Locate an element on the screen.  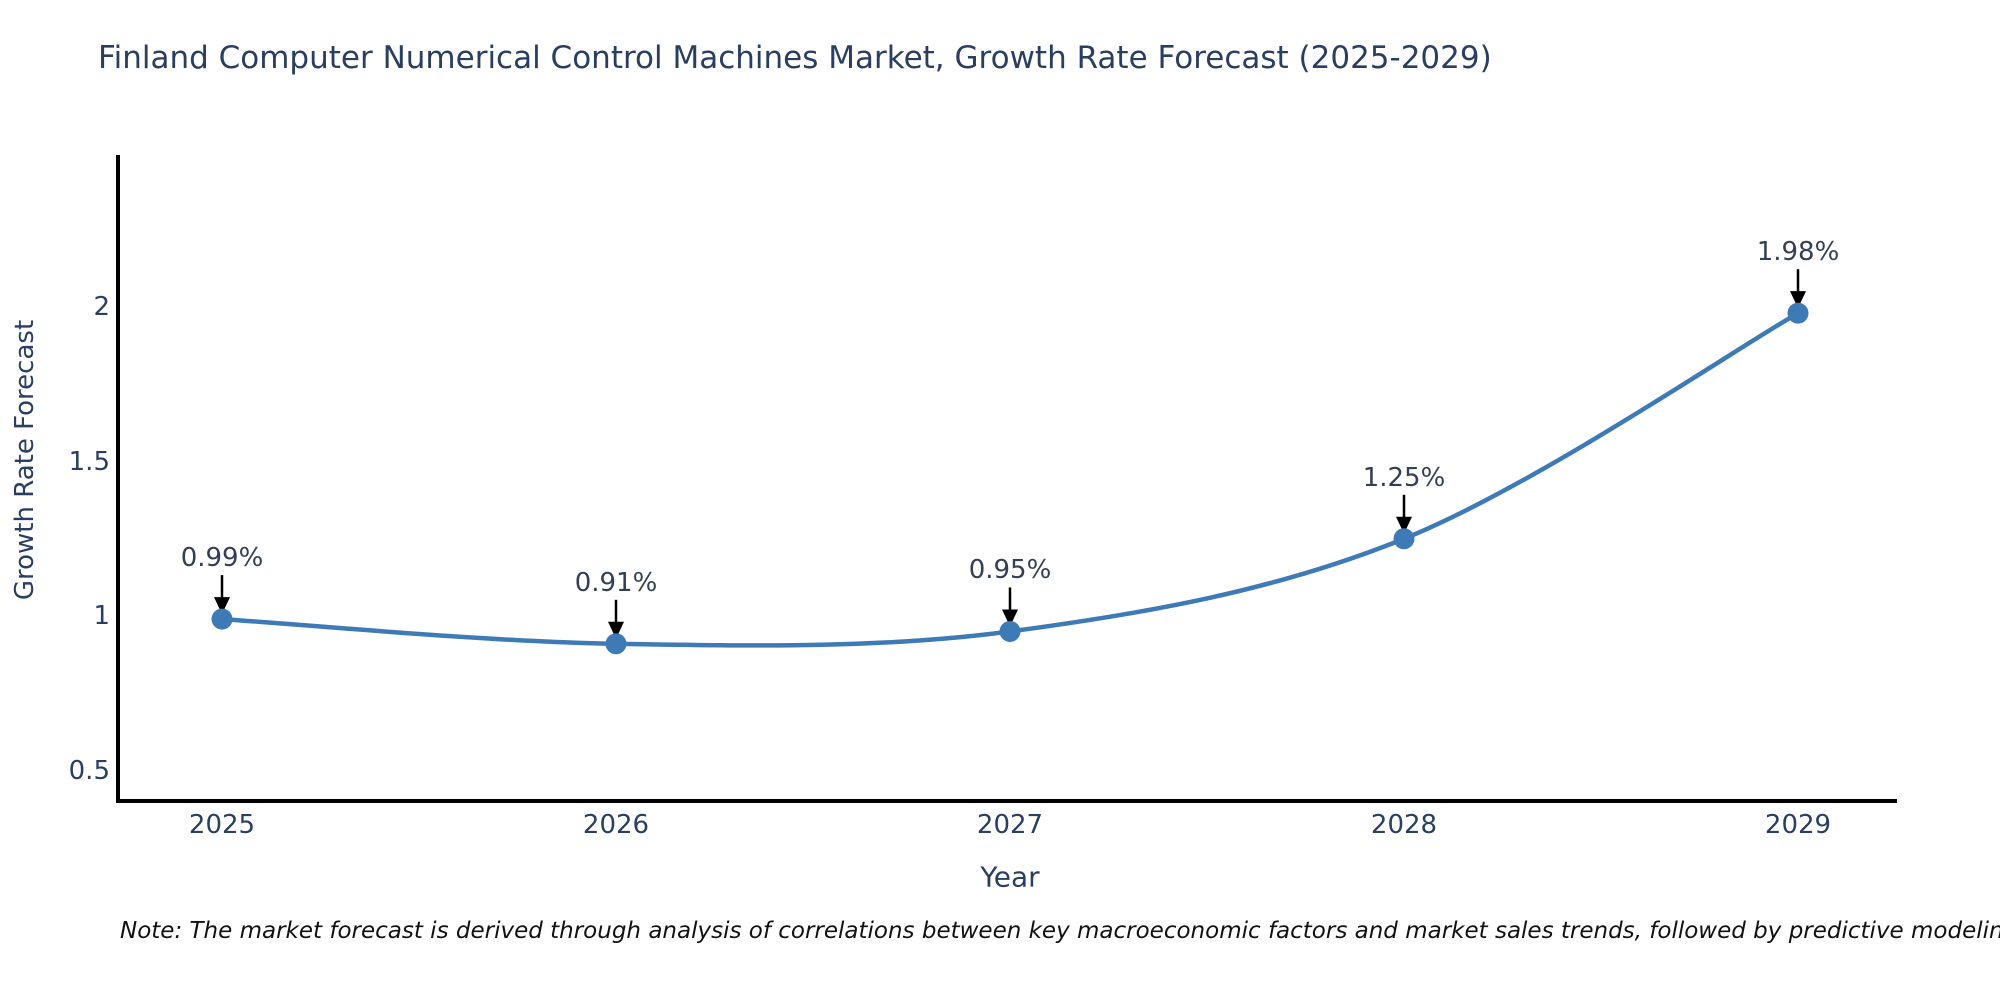
x-axis-title: Year is located at coordinates (1010, 877).